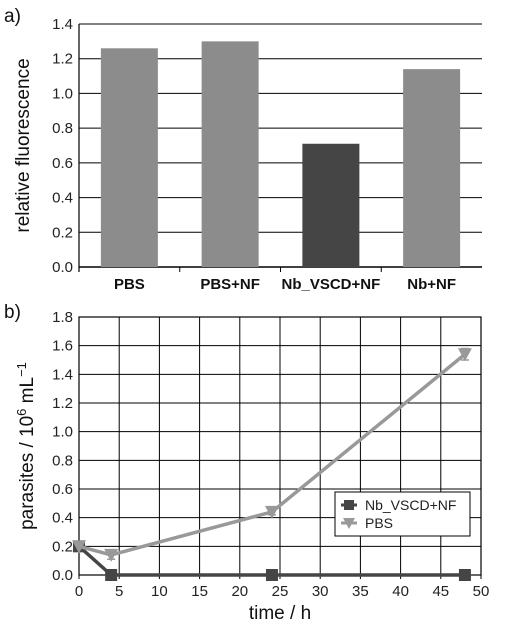 Image resolution: width=526 pixels, height=625 pixels. I want to click on series-line, so click(271, 561).